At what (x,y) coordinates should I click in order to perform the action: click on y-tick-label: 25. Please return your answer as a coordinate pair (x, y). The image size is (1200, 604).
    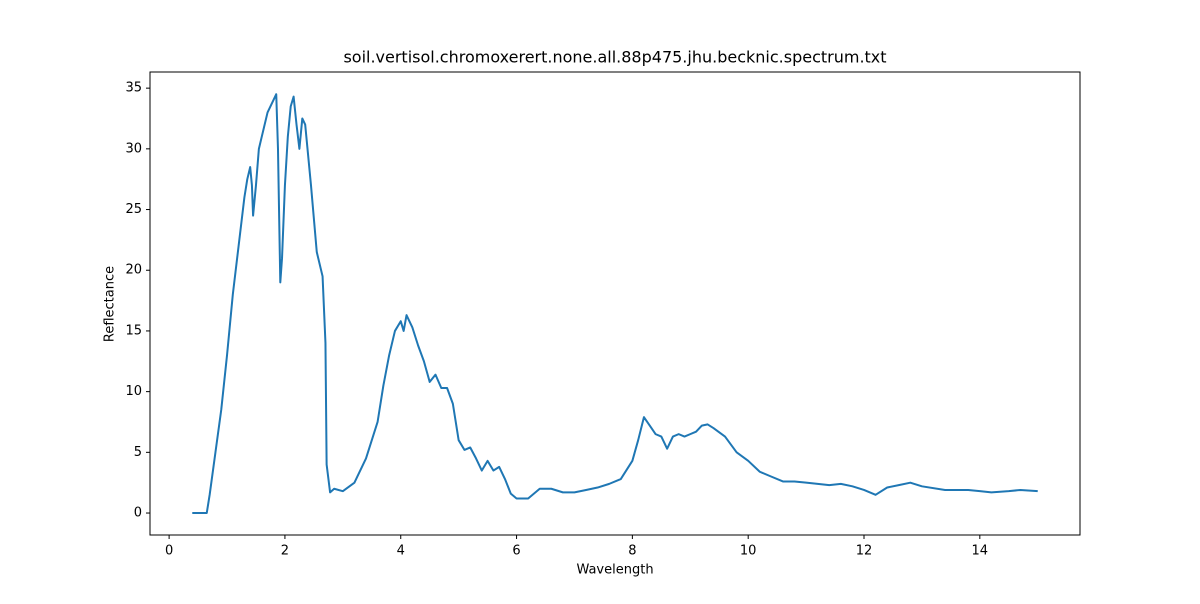
    Looking at the image, I should click on (133, 209).